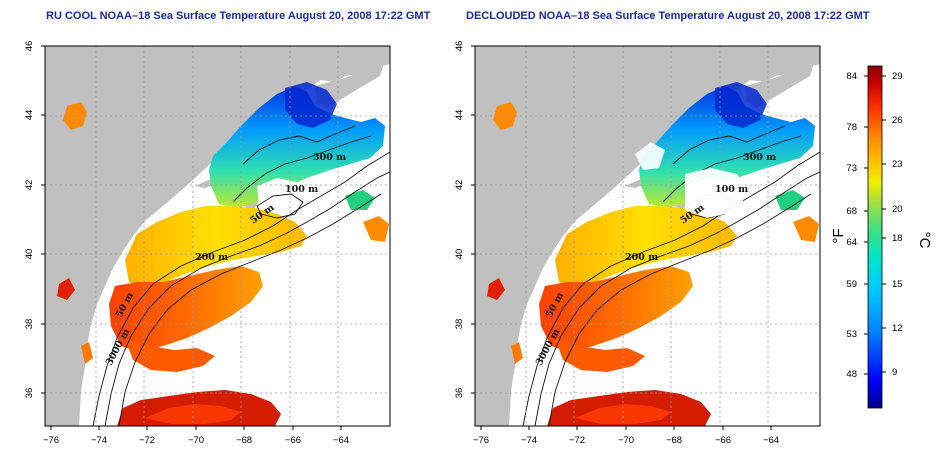 The width and height of the screenshot is (950, 475). What do you see at coordinates (897, 120) in the screenshot?
I see `celsius-tick-label: 26` at bounding box center [897, 120].